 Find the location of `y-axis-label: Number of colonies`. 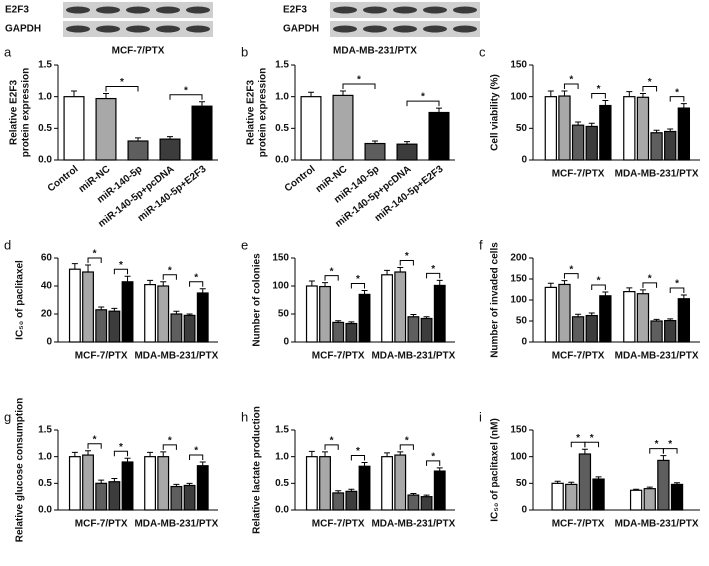

y-axis-label: Number of colonies is located at coordinates (257, 300).